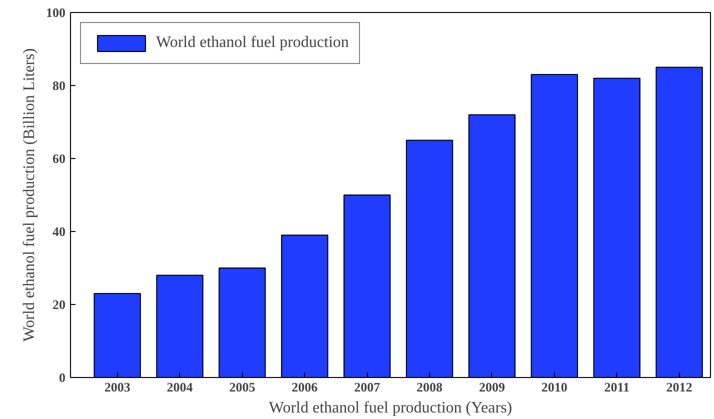 This screenshot has height=419, width=714. Describe the element at coordinates (62, 377) in the screenshot. I see `y-tick-label: 0` at that location.